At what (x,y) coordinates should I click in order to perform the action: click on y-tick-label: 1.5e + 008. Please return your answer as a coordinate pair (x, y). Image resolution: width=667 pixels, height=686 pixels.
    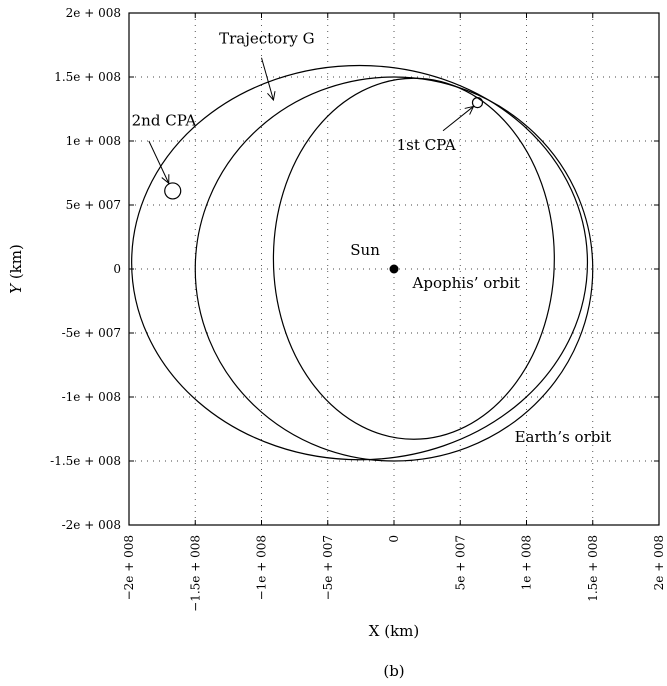
    Looking at the image, I should click on (87, 77).